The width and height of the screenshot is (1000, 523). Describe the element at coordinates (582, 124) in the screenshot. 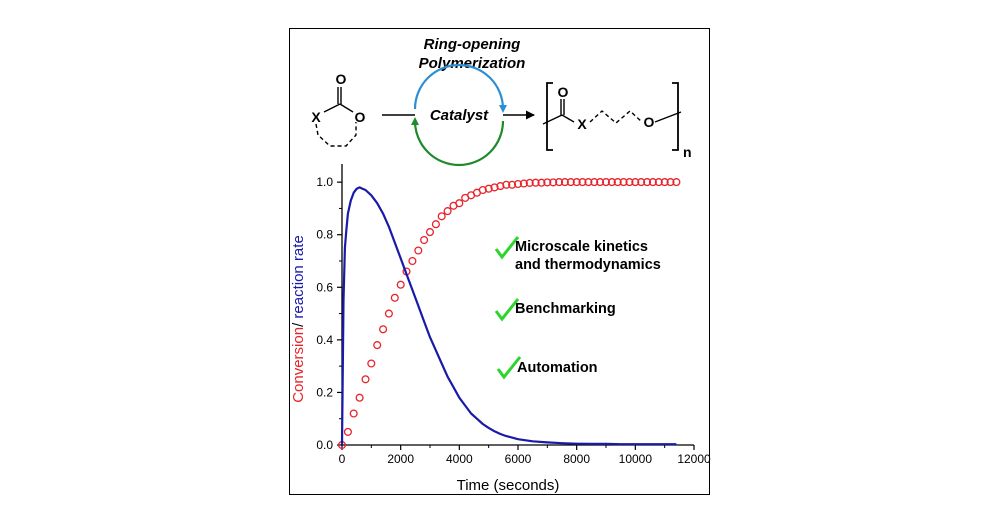

I see `product-x-atom: X` at that location.